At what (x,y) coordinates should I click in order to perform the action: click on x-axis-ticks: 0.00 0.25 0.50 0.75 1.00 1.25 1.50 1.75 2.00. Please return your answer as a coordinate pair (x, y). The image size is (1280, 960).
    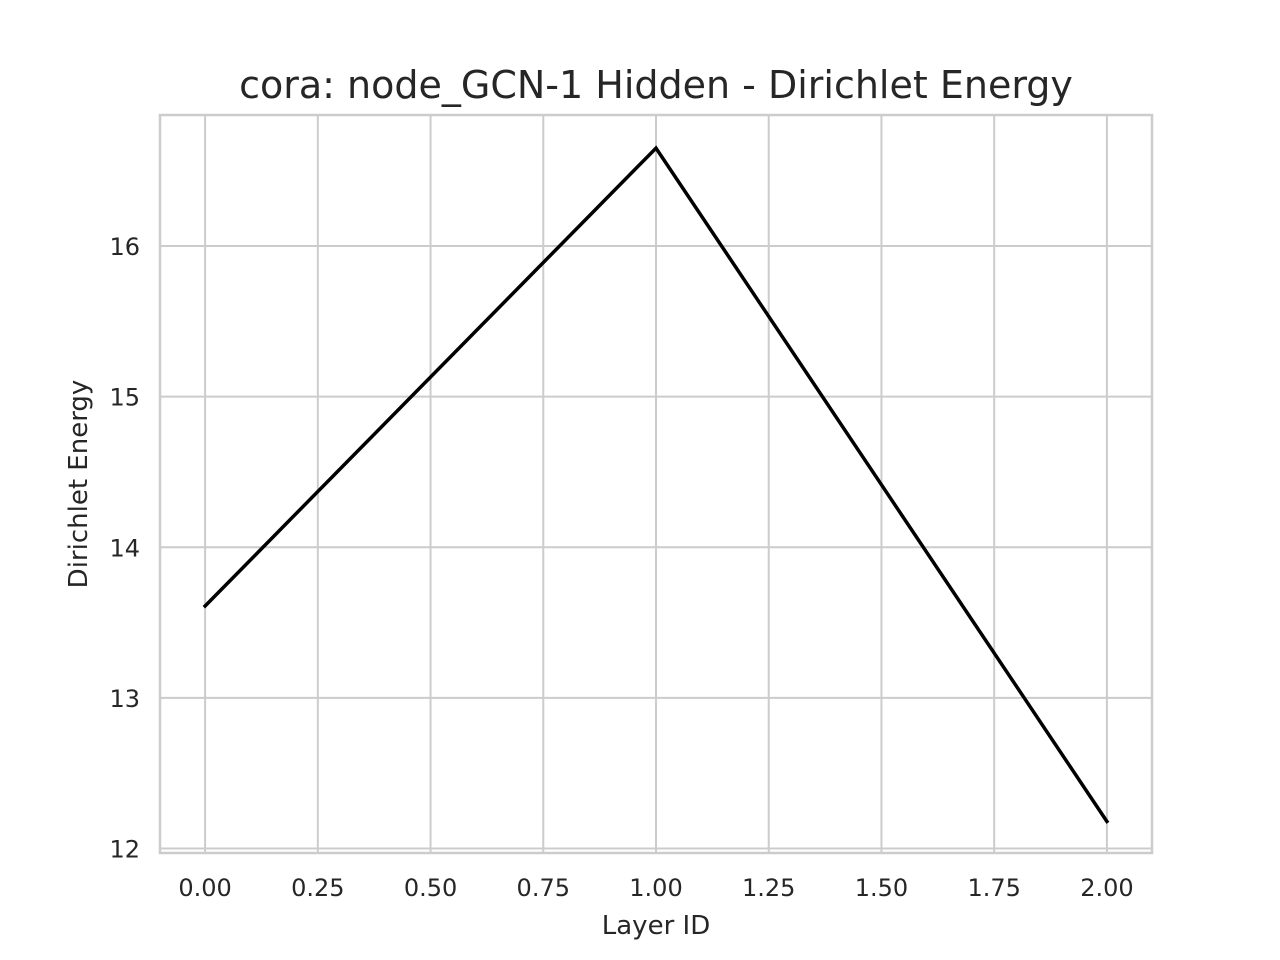
    Looking at the image, I should click on (655, 888).